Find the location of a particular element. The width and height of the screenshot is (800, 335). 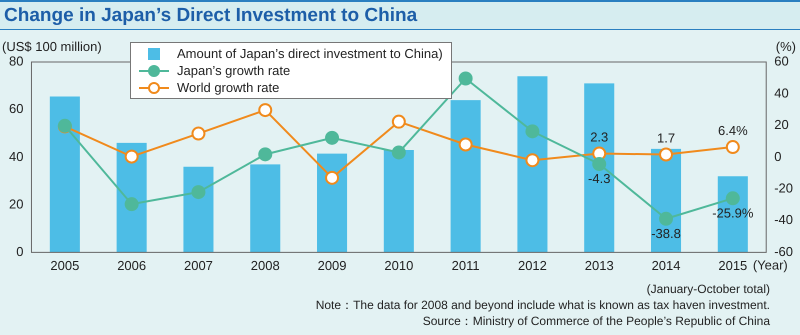

x-tick-label: 2009 is located at coordinates (332, 265).